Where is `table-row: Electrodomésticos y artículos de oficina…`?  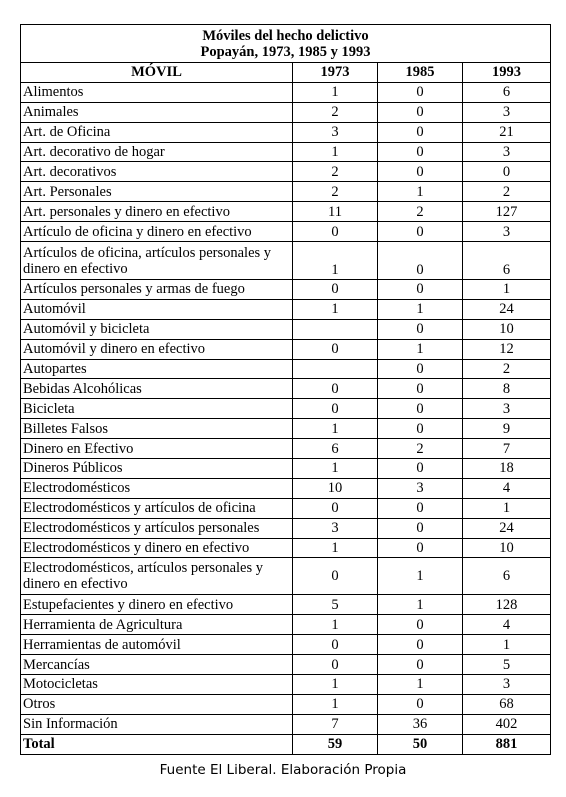
table-row: Electrodomésticos y artículos de oficina… is located at coordinates (285, 508).